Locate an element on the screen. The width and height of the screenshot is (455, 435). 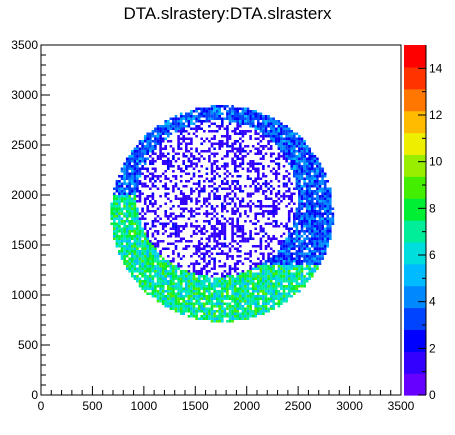
x-tick-label: 500 is located at coordinates (92, 406).